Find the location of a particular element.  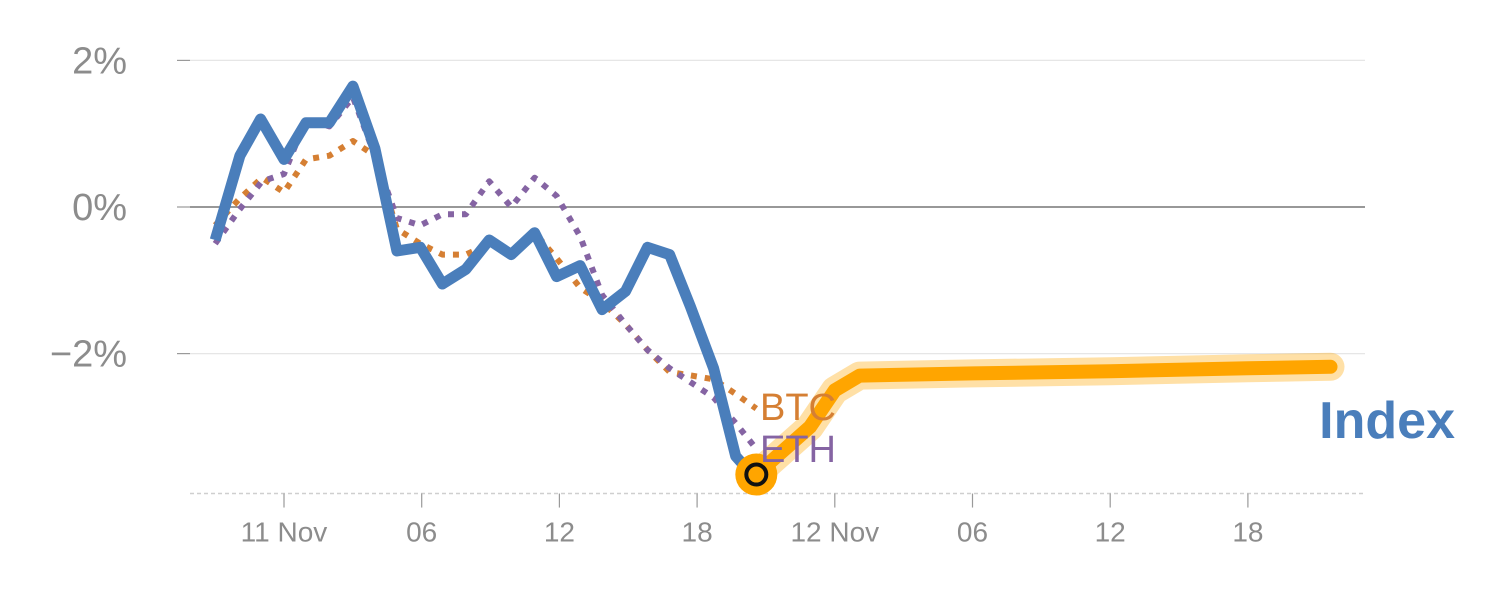

eth-series-label: ETH is located at coordinates (798, 450).